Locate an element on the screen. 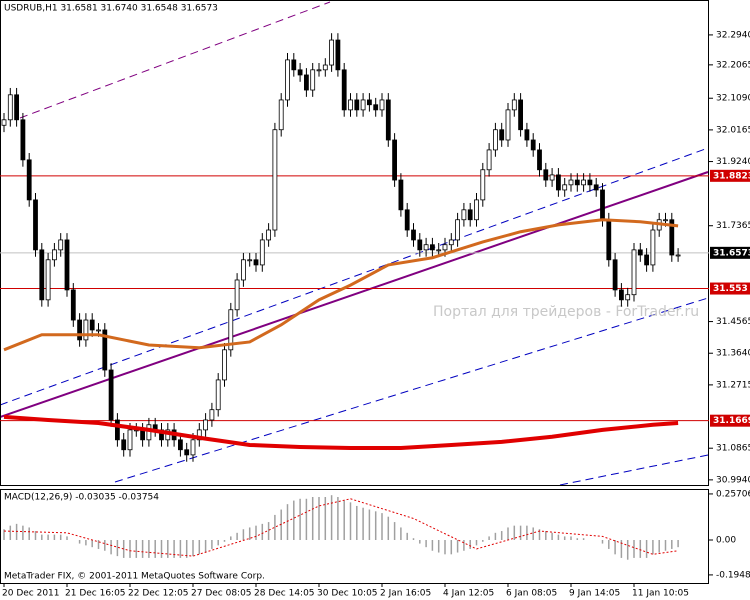 Image resolution: width=750 pixels, height=600 pixels. y-tick-label: 31.3640 is located at coordinates (733, 354).